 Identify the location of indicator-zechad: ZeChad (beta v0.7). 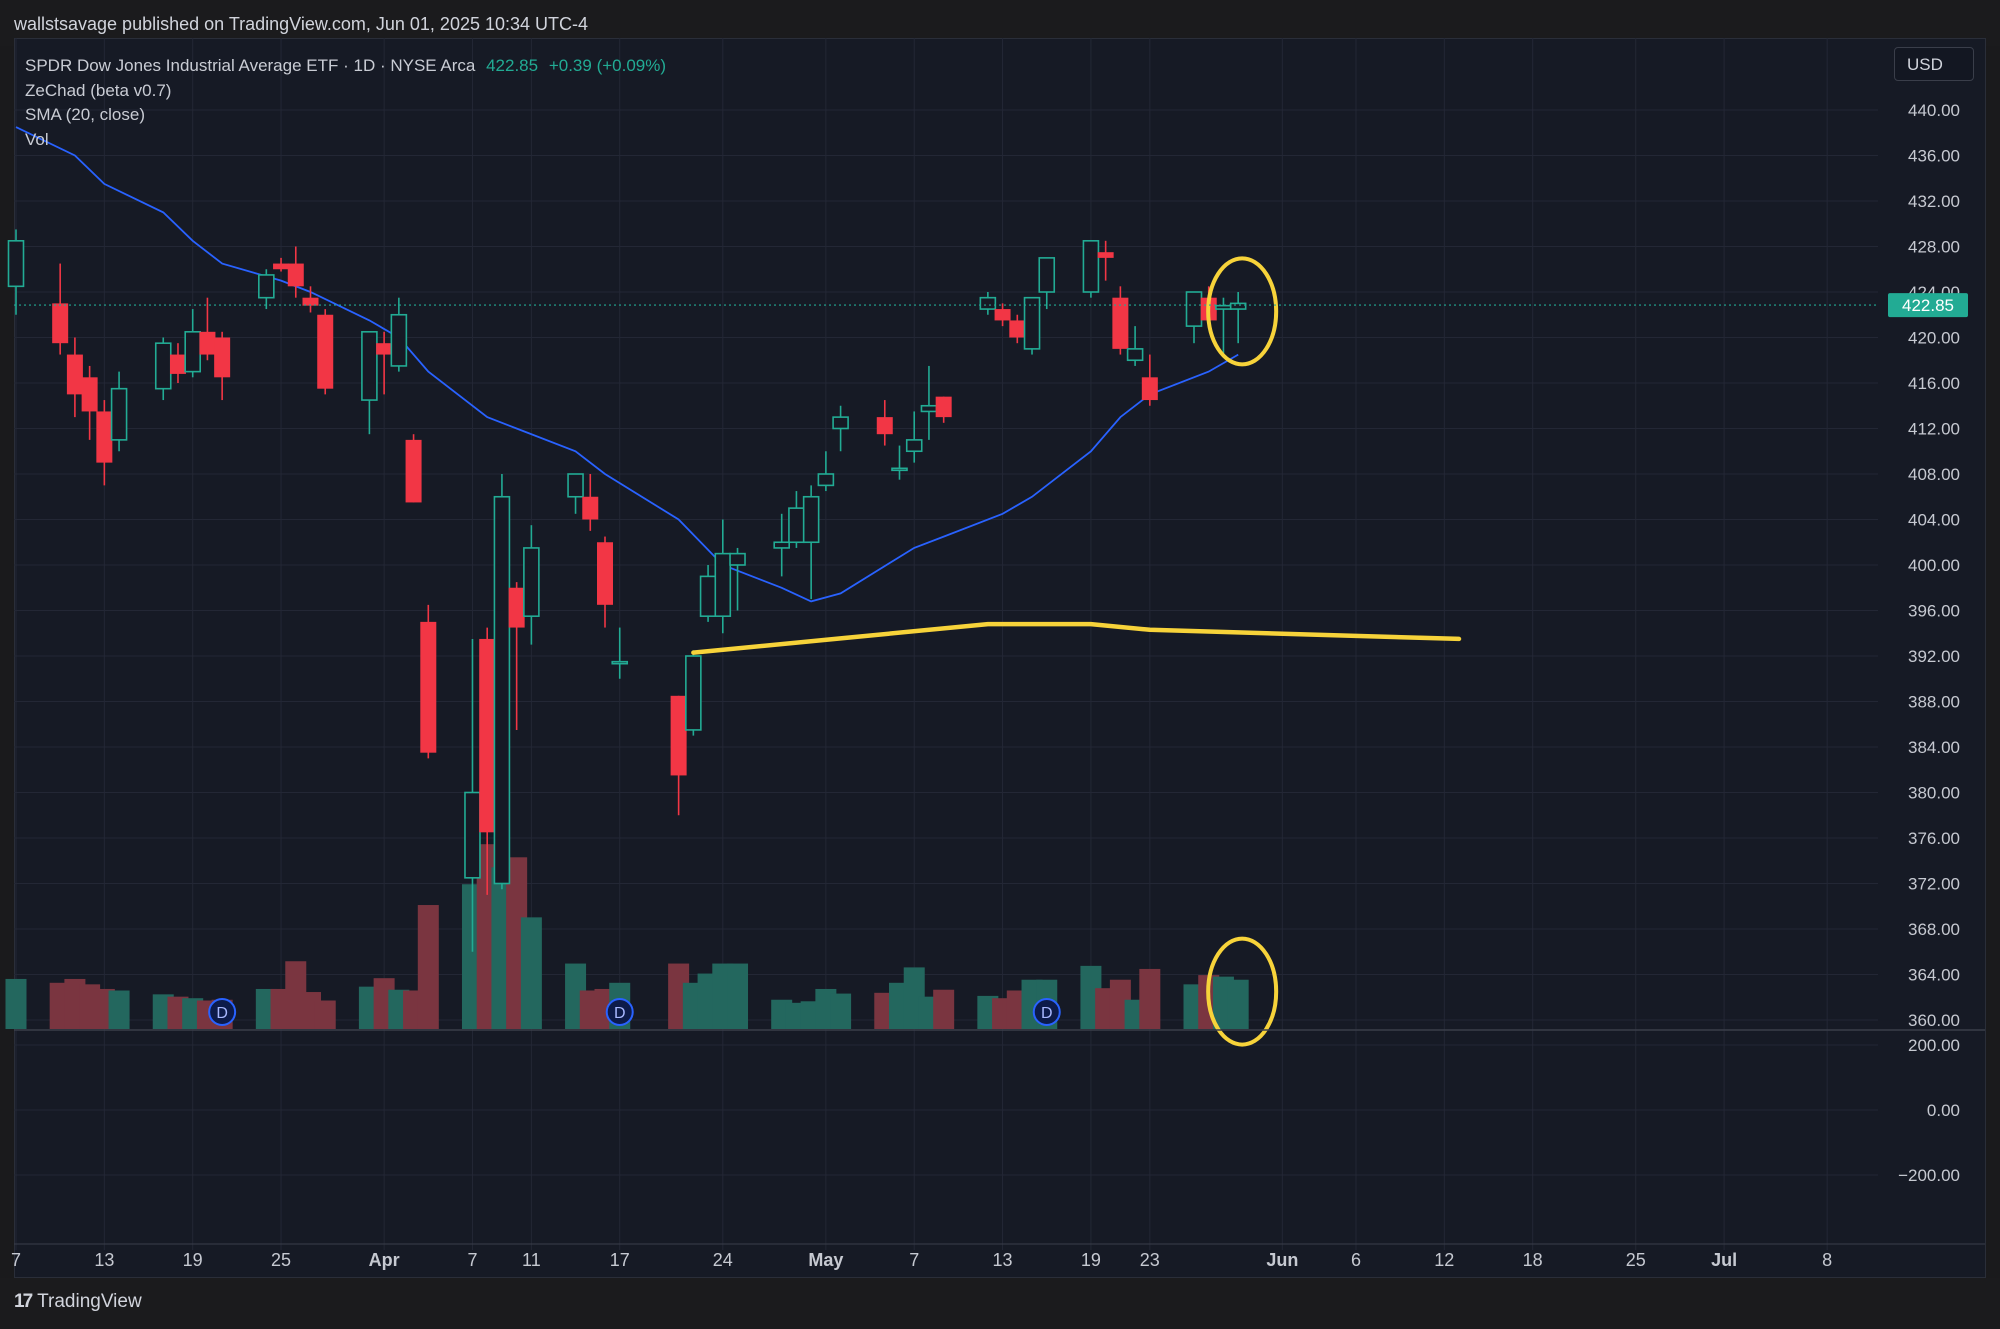
(98, 90).